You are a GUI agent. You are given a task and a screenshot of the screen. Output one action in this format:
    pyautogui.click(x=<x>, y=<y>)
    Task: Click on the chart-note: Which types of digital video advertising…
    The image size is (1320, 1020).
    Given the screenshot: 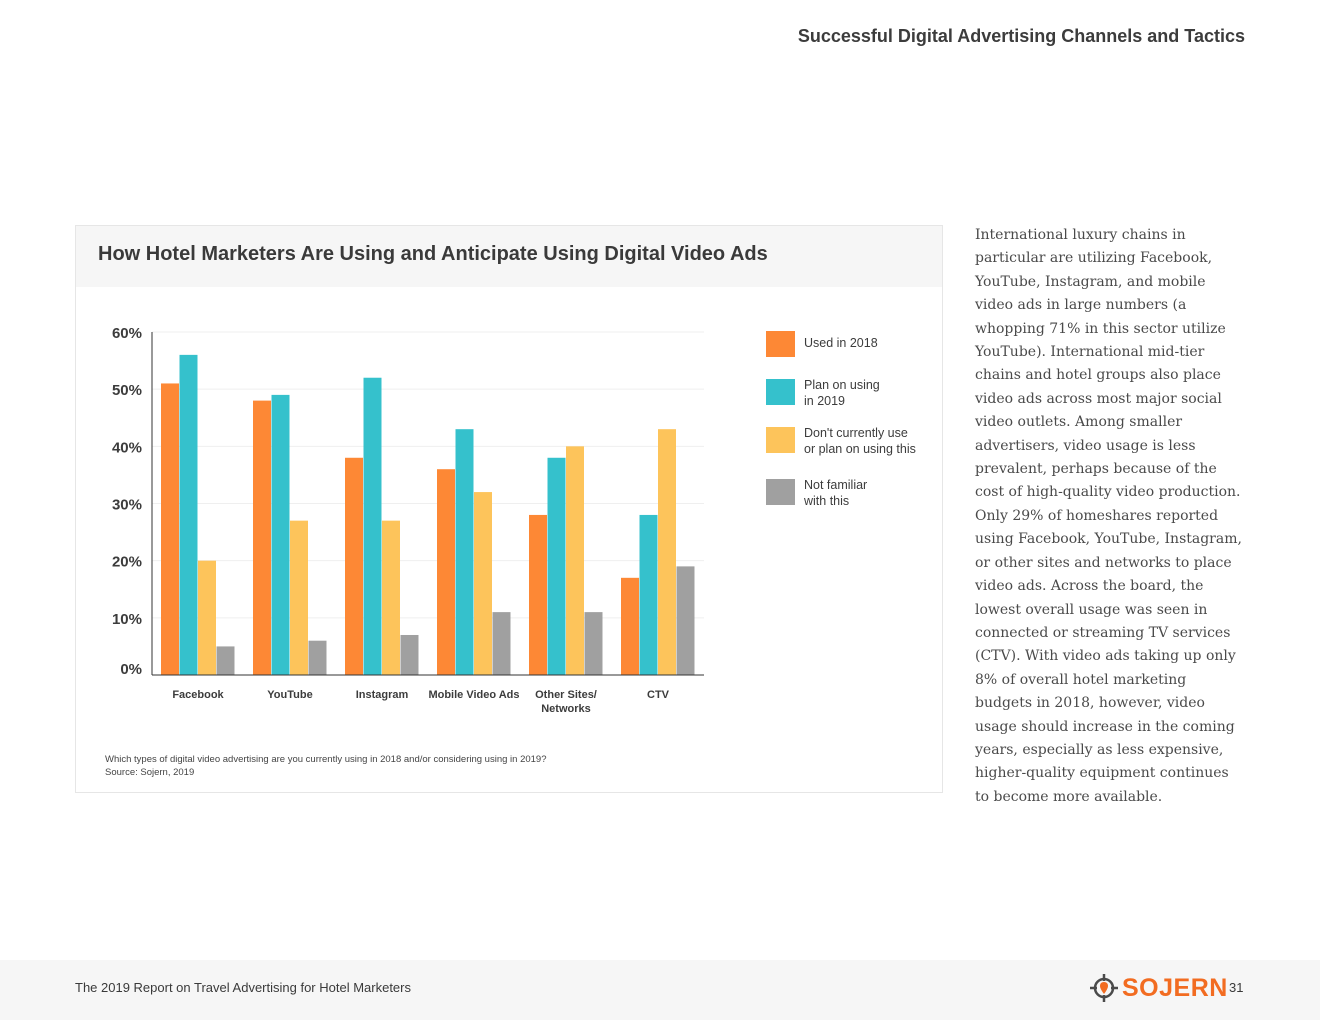 What is the action you would take?
    pyautogui.click(x=326, y=766)
    